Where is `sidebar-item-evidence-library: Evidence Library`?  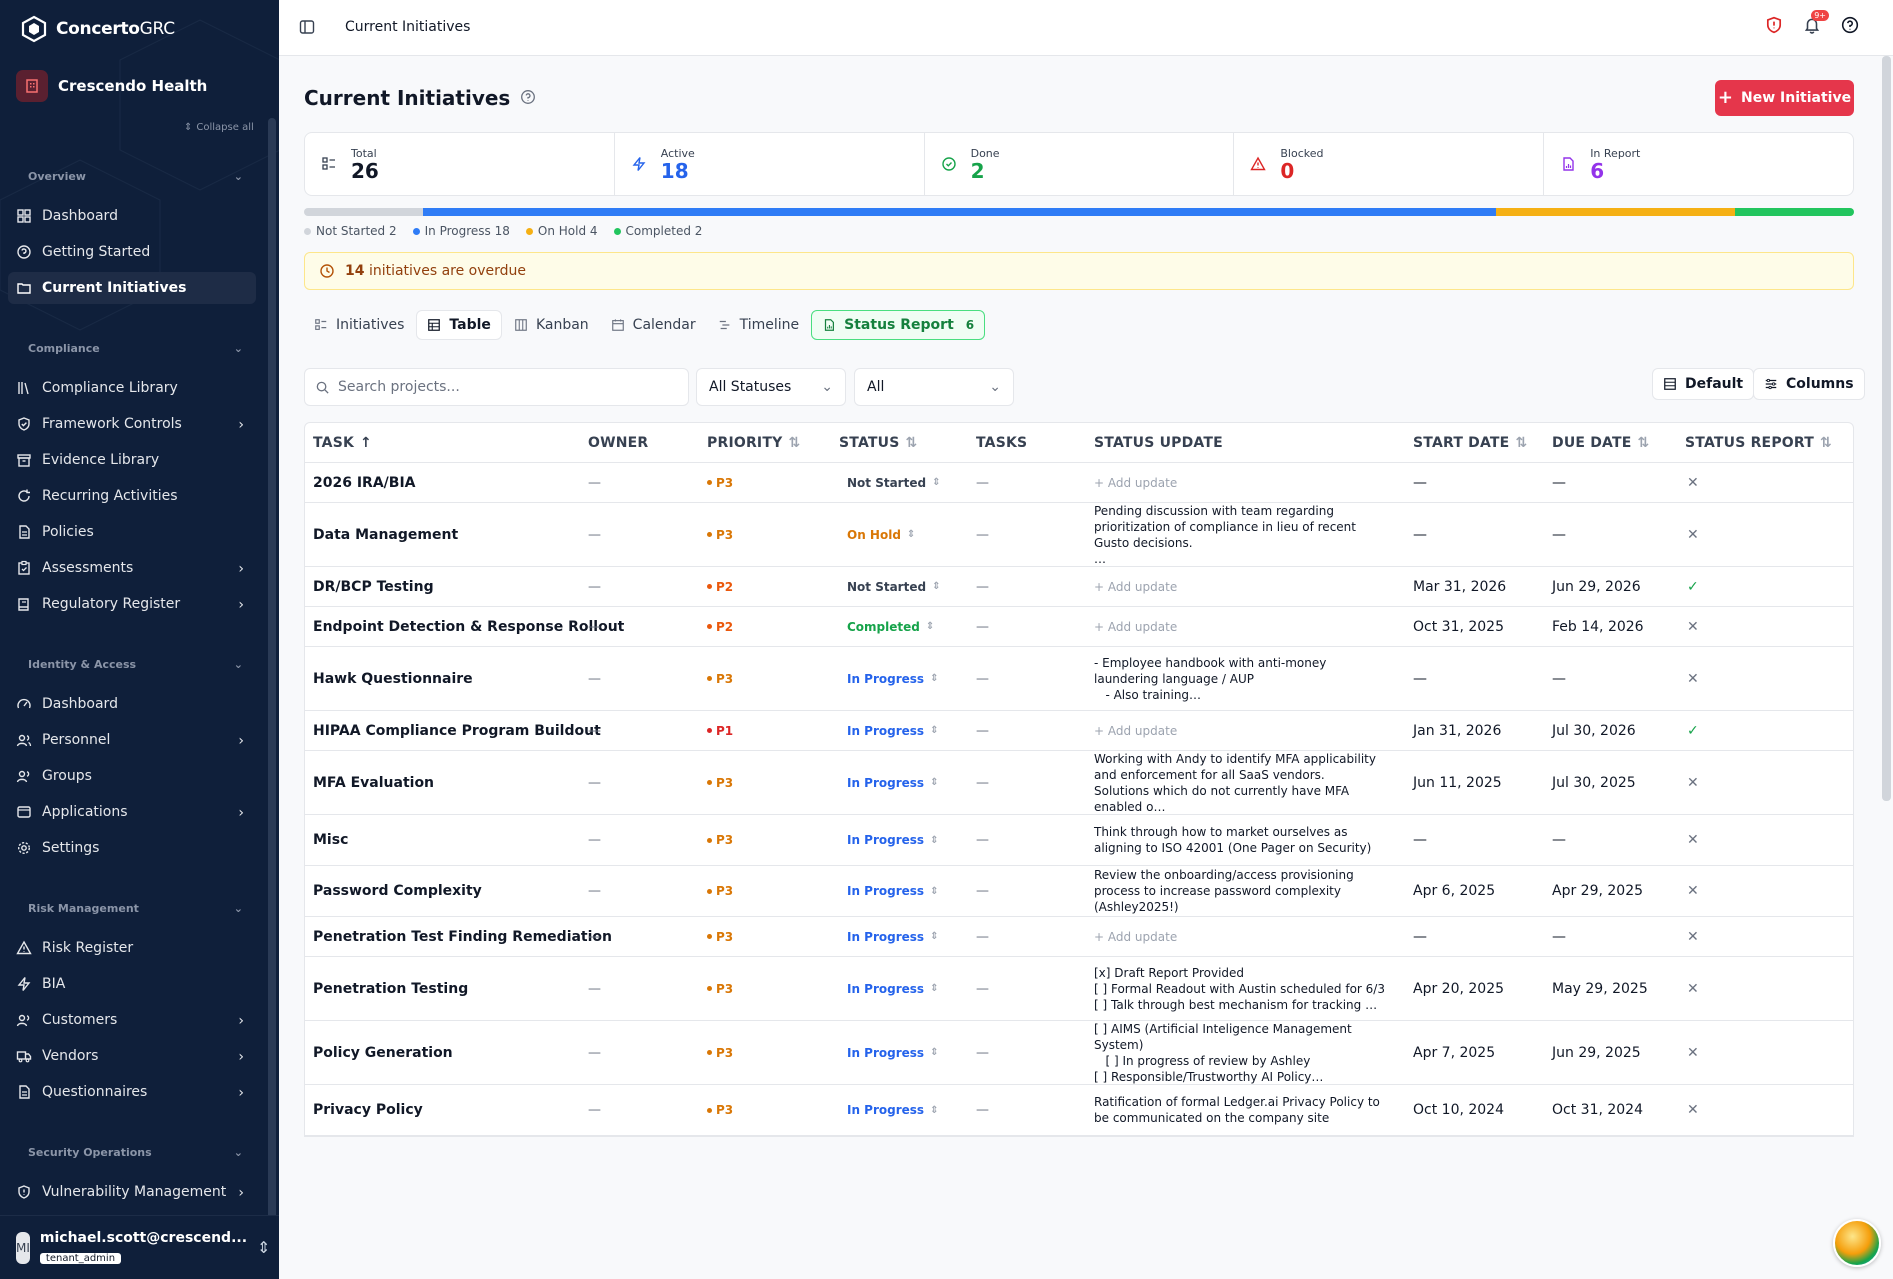 sidebar-item-evidence-library: Evidence Library is located at coordinates (132, 460).